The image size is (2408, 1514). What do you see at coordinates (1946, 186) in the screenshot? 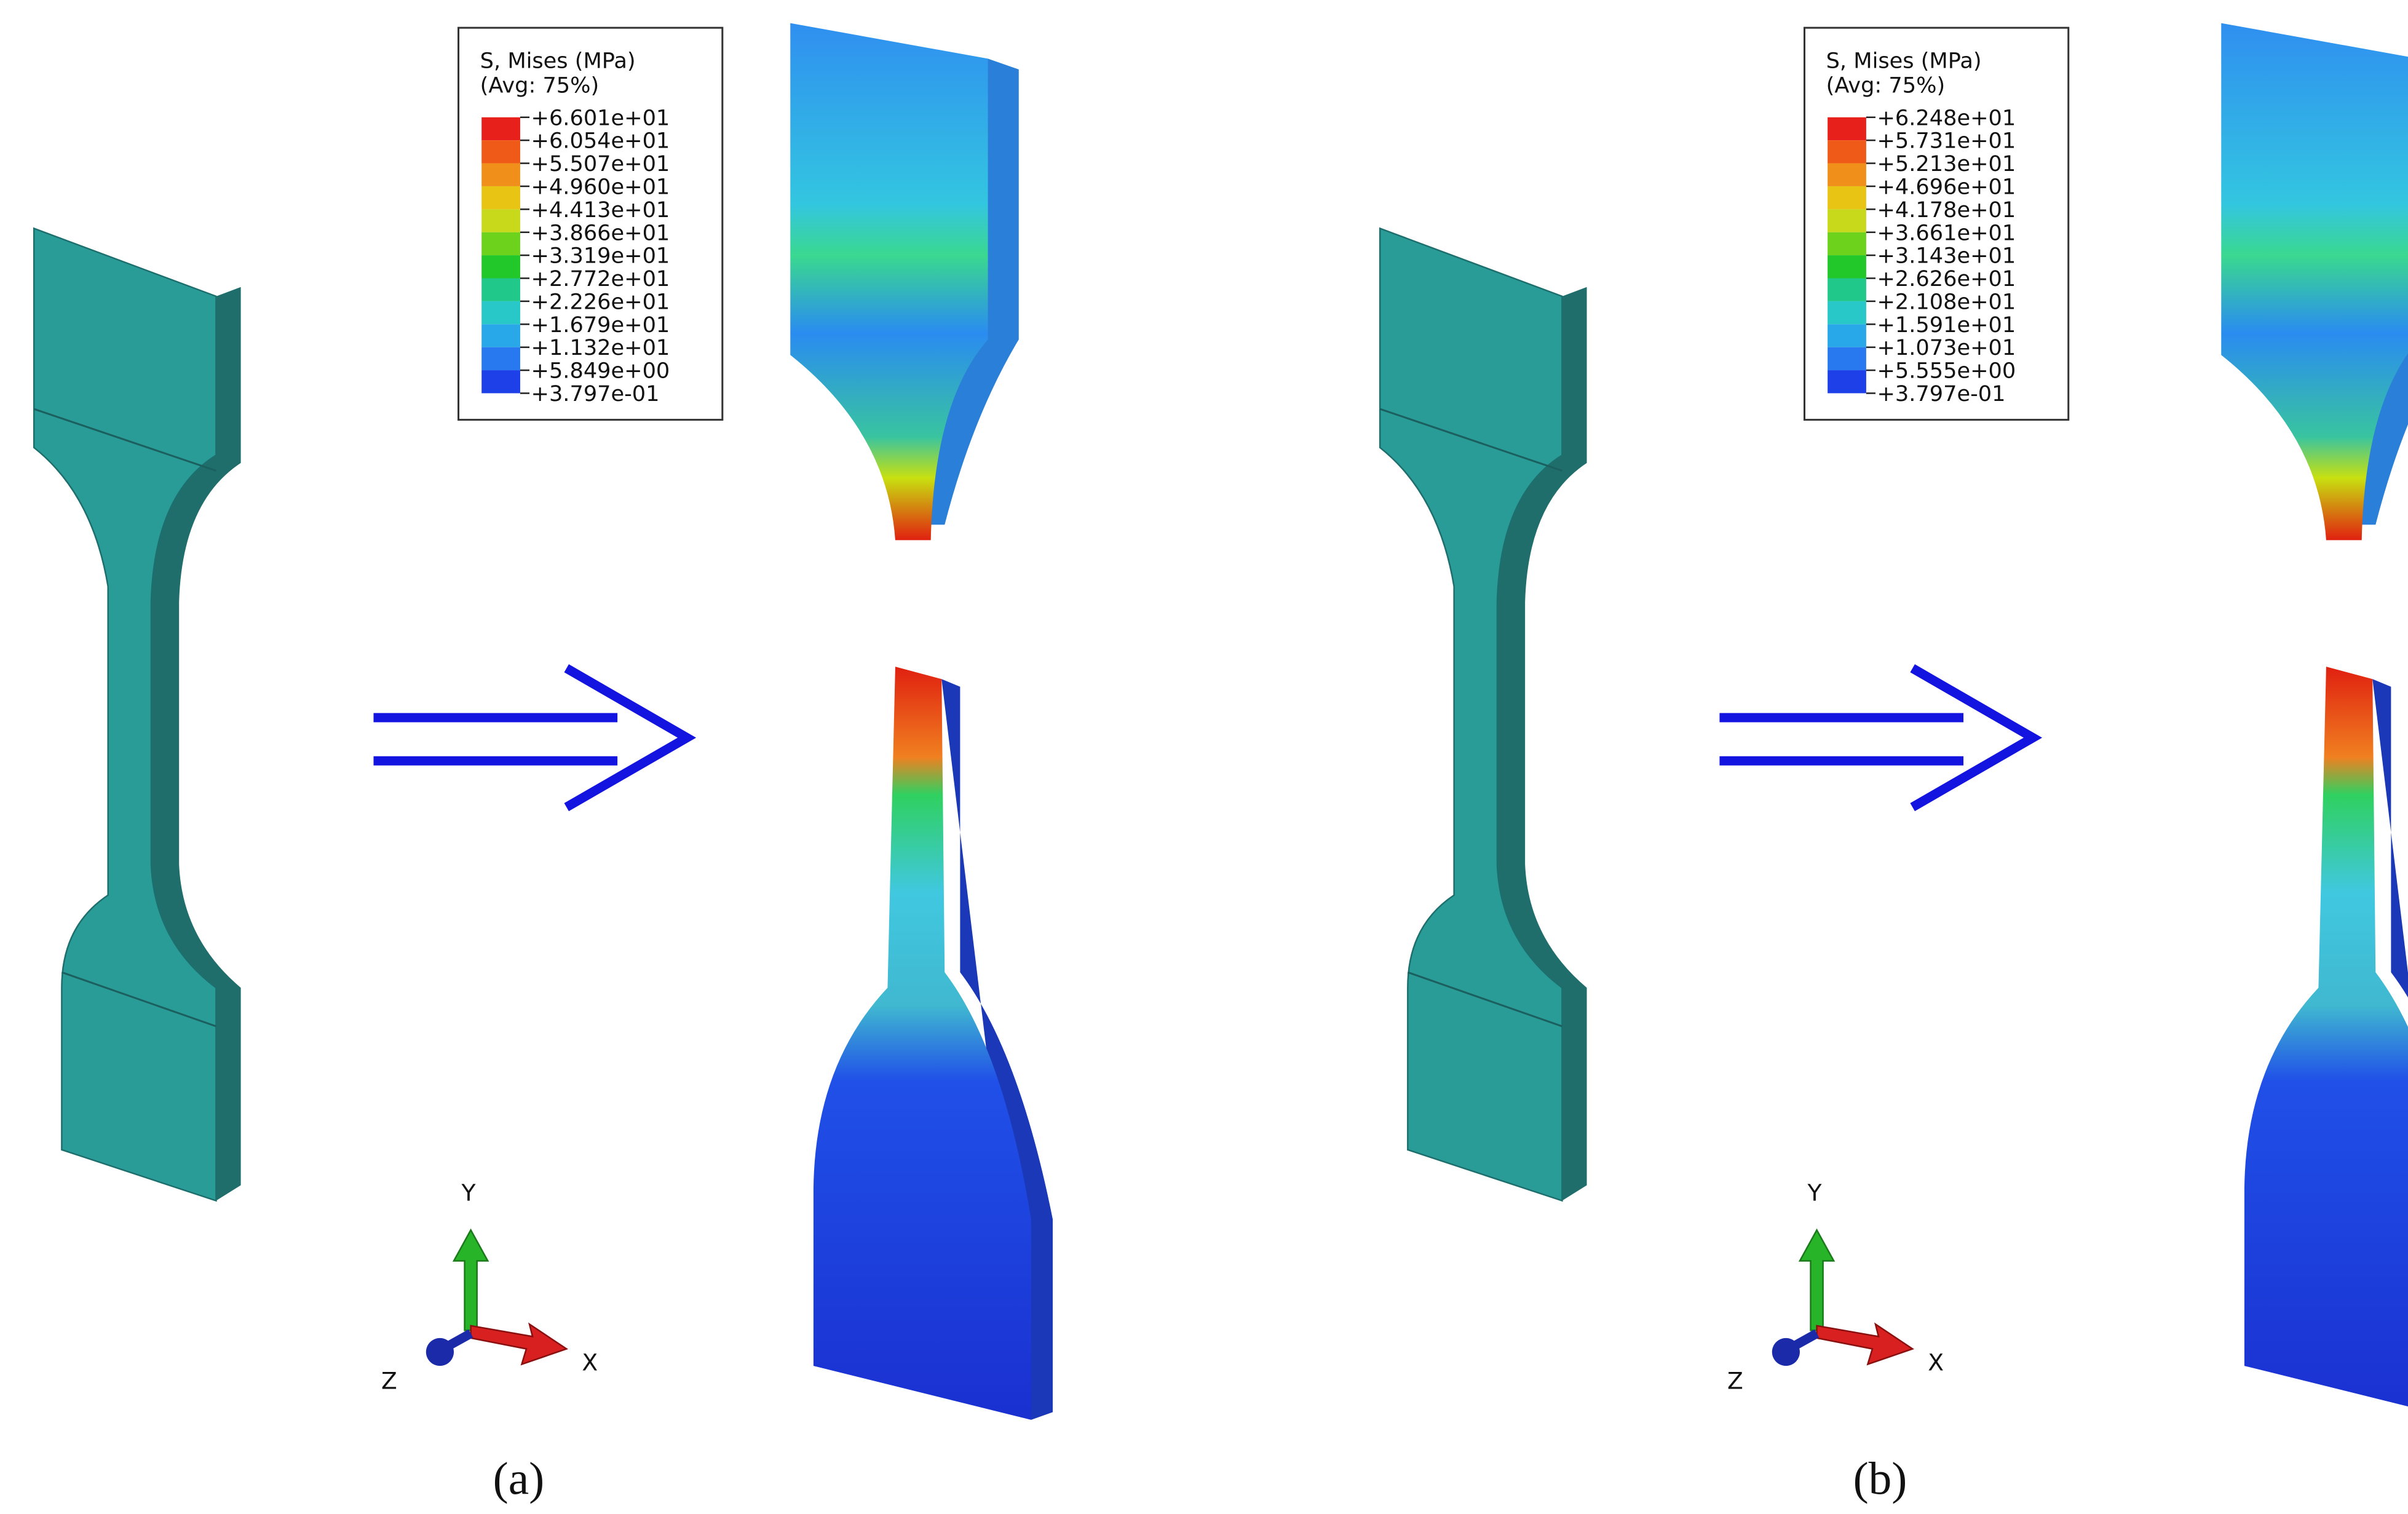
I see `legend-level: +4.696e+01` at bounding box center [1946, 186].